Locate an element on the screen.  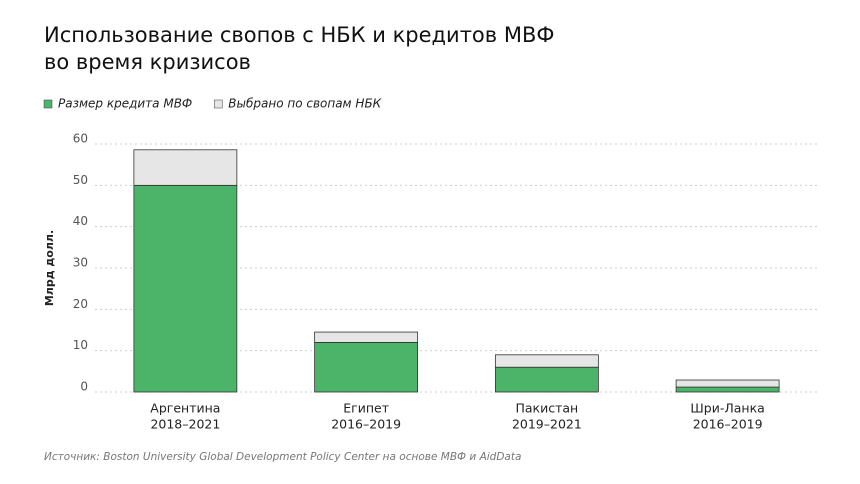
x-tick-label: Шри-Ланка is located at coordinates (727, 408).